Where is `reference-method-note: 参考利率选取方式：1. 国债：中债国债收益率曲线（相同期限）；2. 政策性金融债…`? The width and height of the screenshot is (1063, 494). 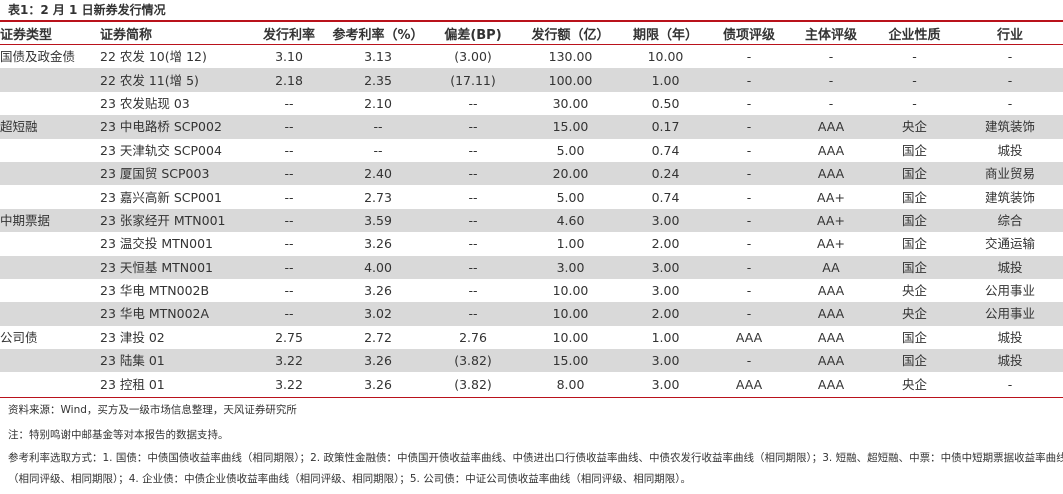 reference-method-note: 参考利率选取方式：1. 国债：中债国债收益率曲线（相同期限）；2. 政策性金融债… is located at coordinates (535, 458).